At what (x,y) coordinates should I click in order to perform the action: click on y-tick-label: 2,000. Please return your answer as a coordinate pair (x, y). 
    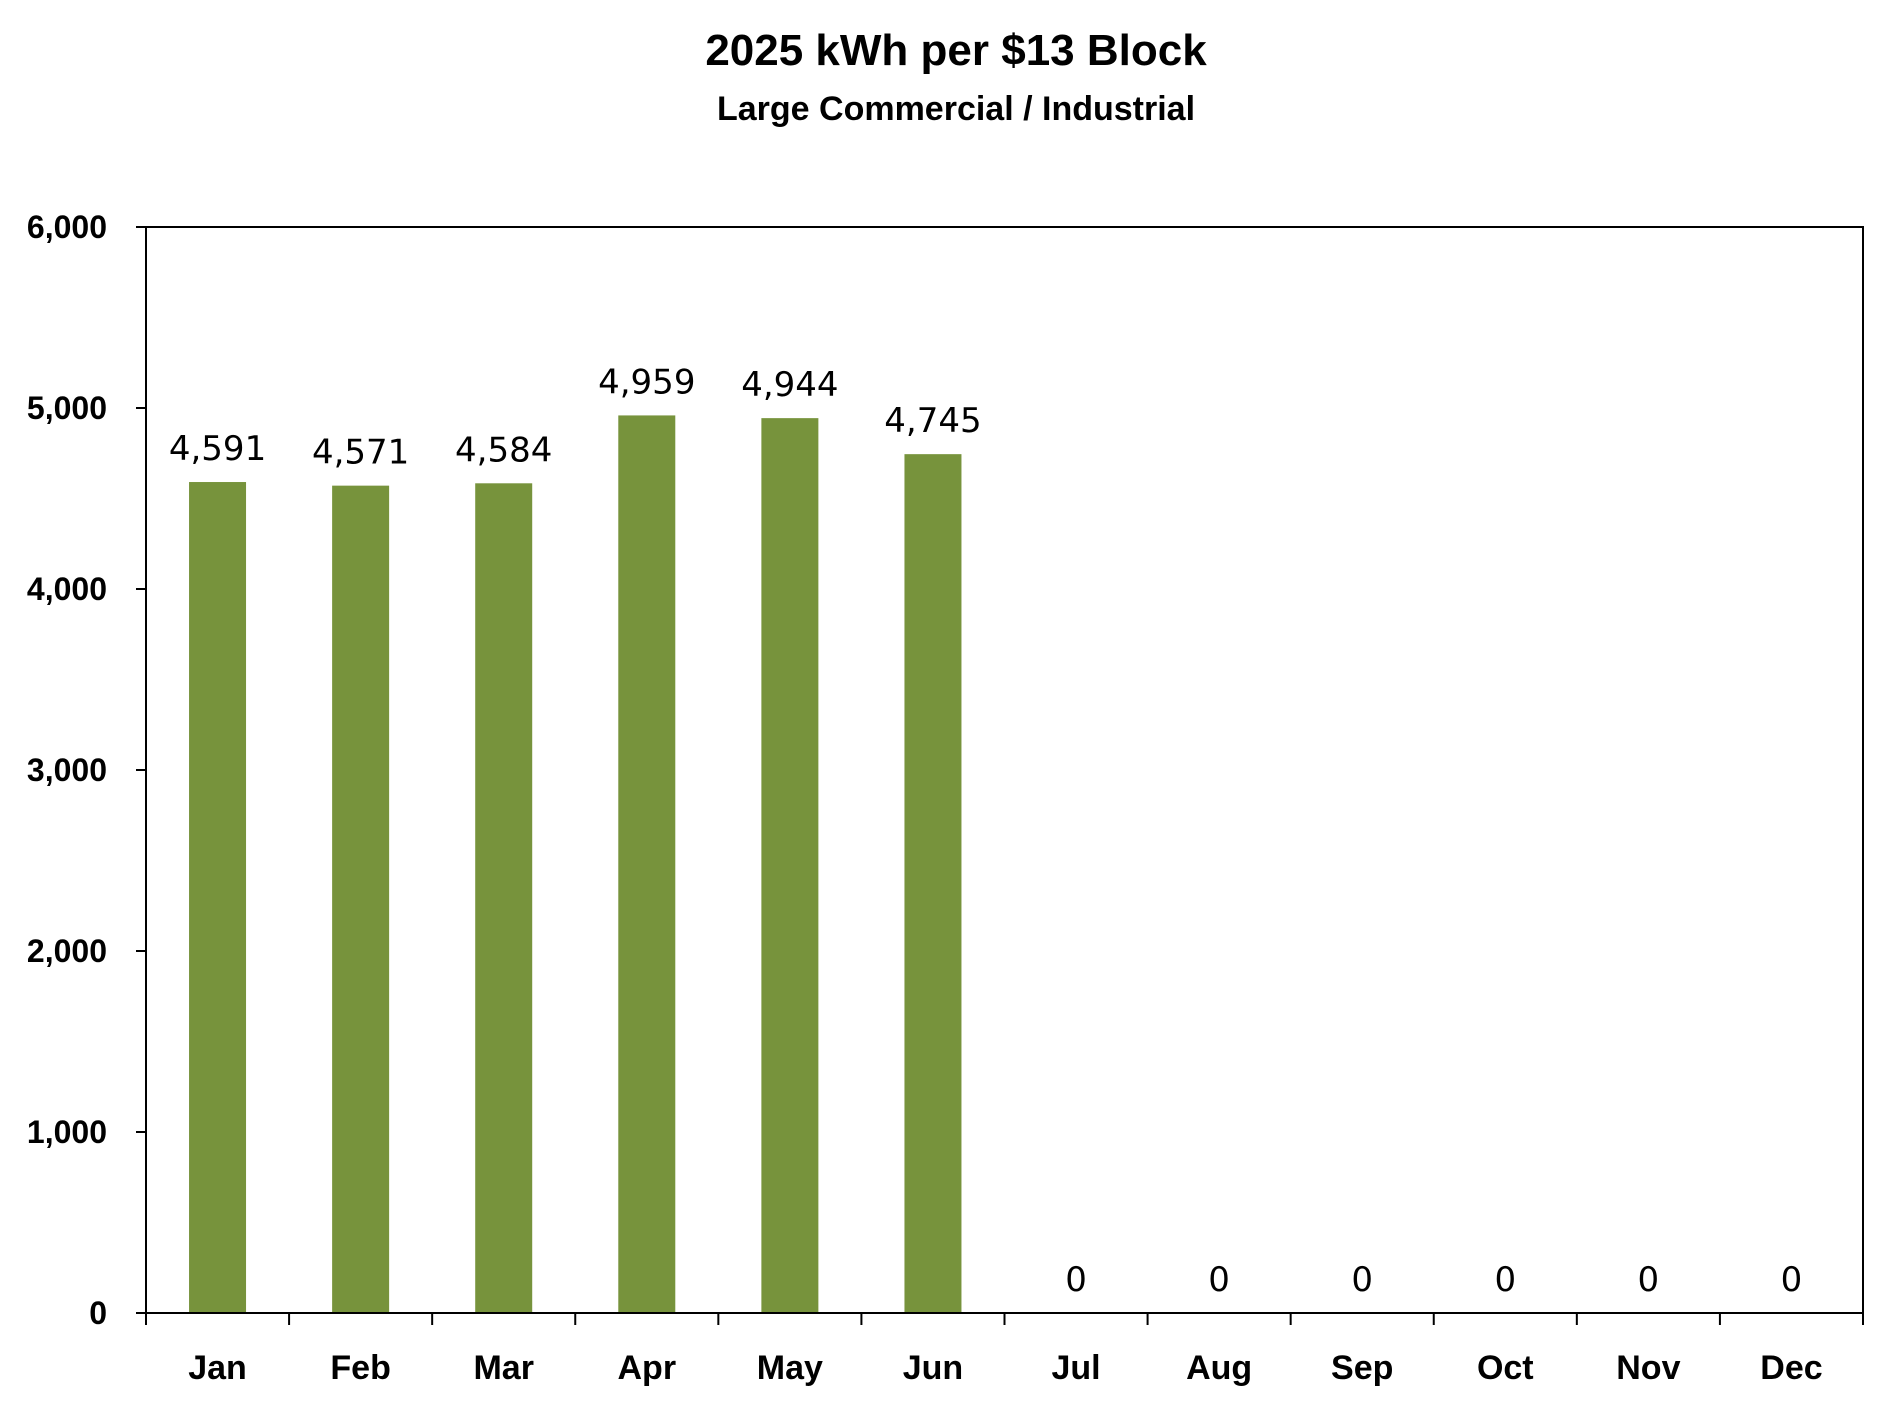
    Looking at the image, I should click on (67, 951).